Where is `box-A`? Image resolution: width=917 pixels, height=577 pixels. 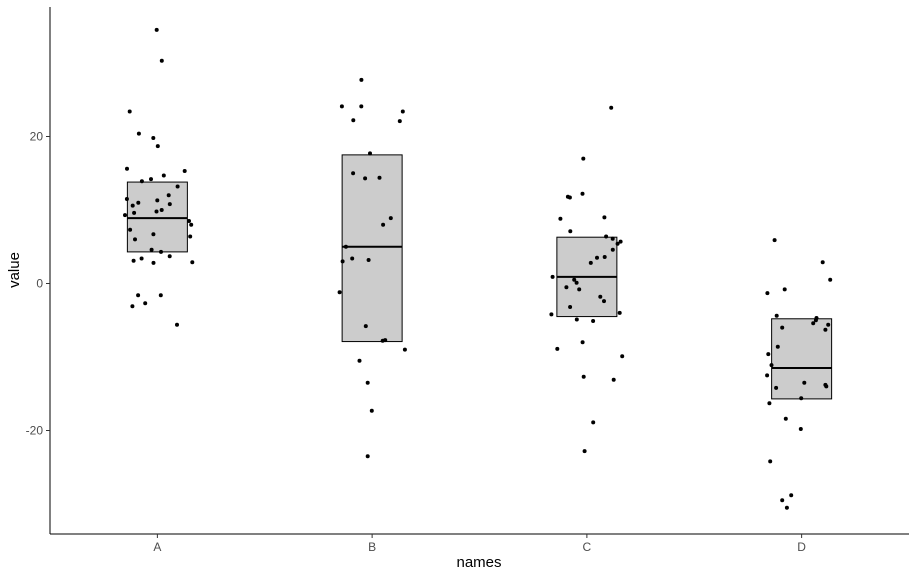
box-A is located at coordinates (157, 217).